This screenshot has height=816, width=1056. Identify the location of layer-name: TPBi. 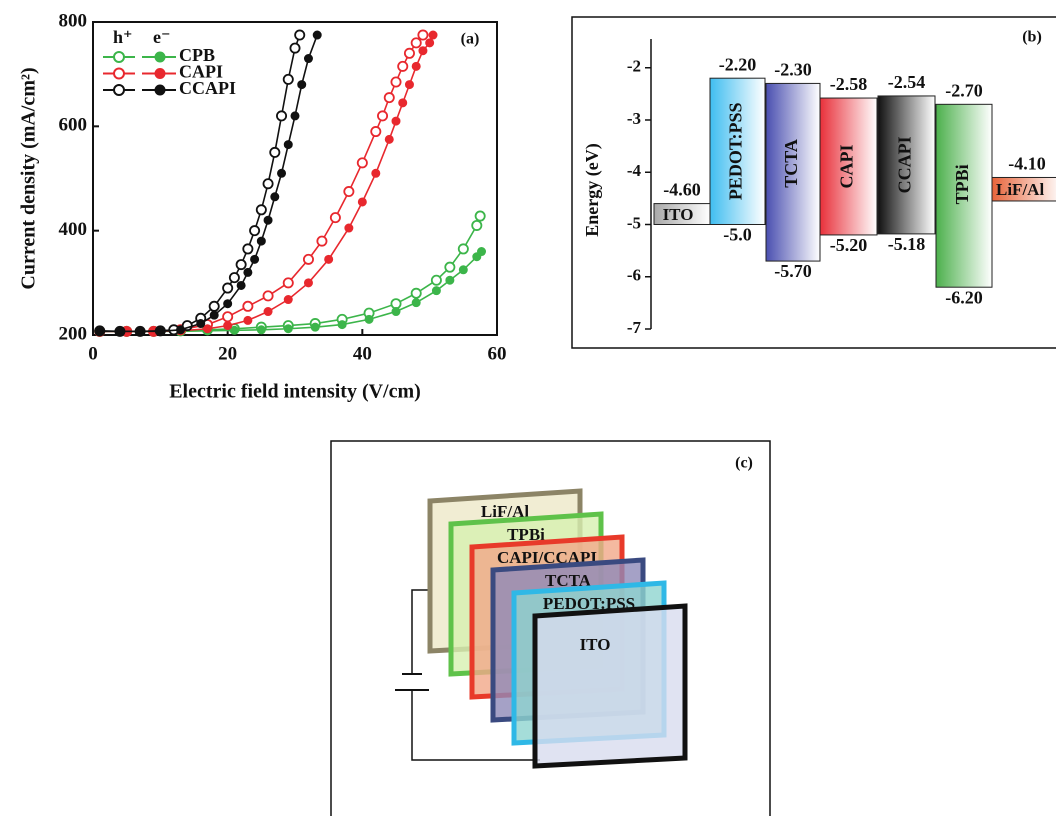
(962, 184).